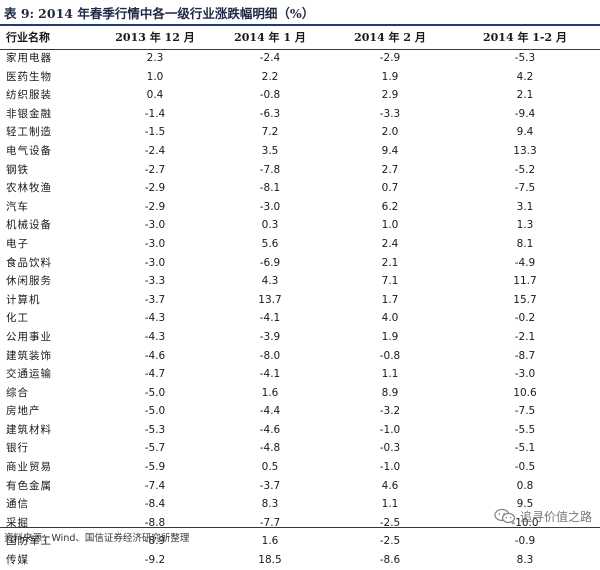 This screenshot has width=600, height=570. Describe the element at coordinates (390, 522) in the screenshot. I see `cell-feb-2014: -2.5` at that location.